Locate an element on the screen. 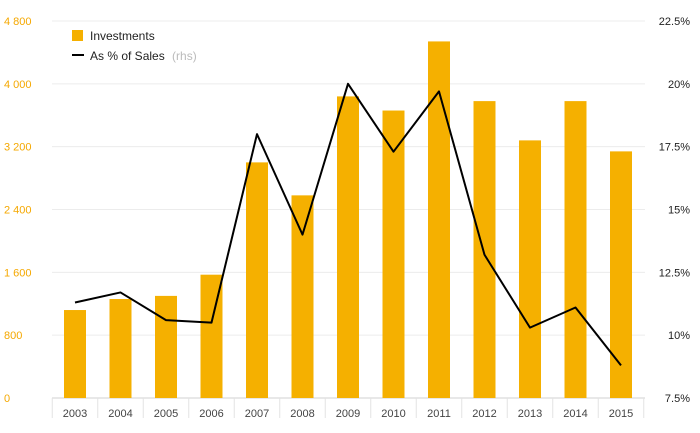 The image size is (700, 433). bar-2008 is located at coordinates (302, 296).